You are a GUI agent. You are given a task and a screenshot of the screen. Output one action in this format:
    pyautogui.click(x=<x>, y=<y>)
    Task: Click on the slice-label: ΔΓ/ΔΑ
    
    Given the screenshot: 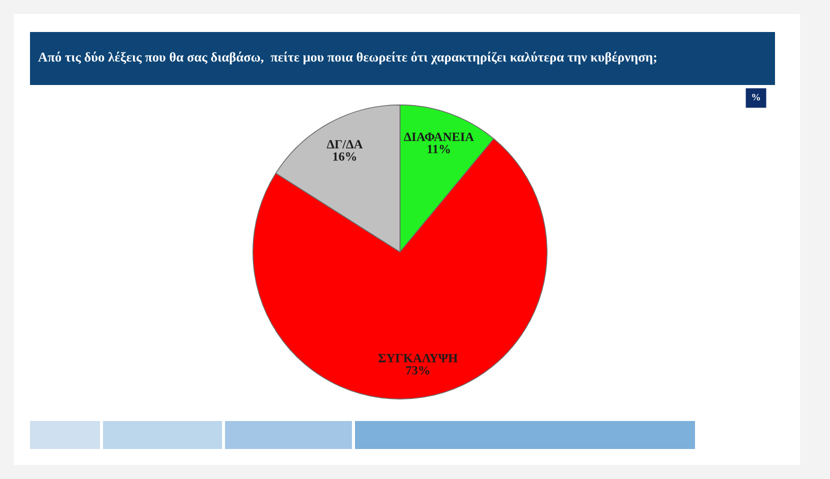 What is the action you would take?
    pyautogui.click(x=344, y=144)
    